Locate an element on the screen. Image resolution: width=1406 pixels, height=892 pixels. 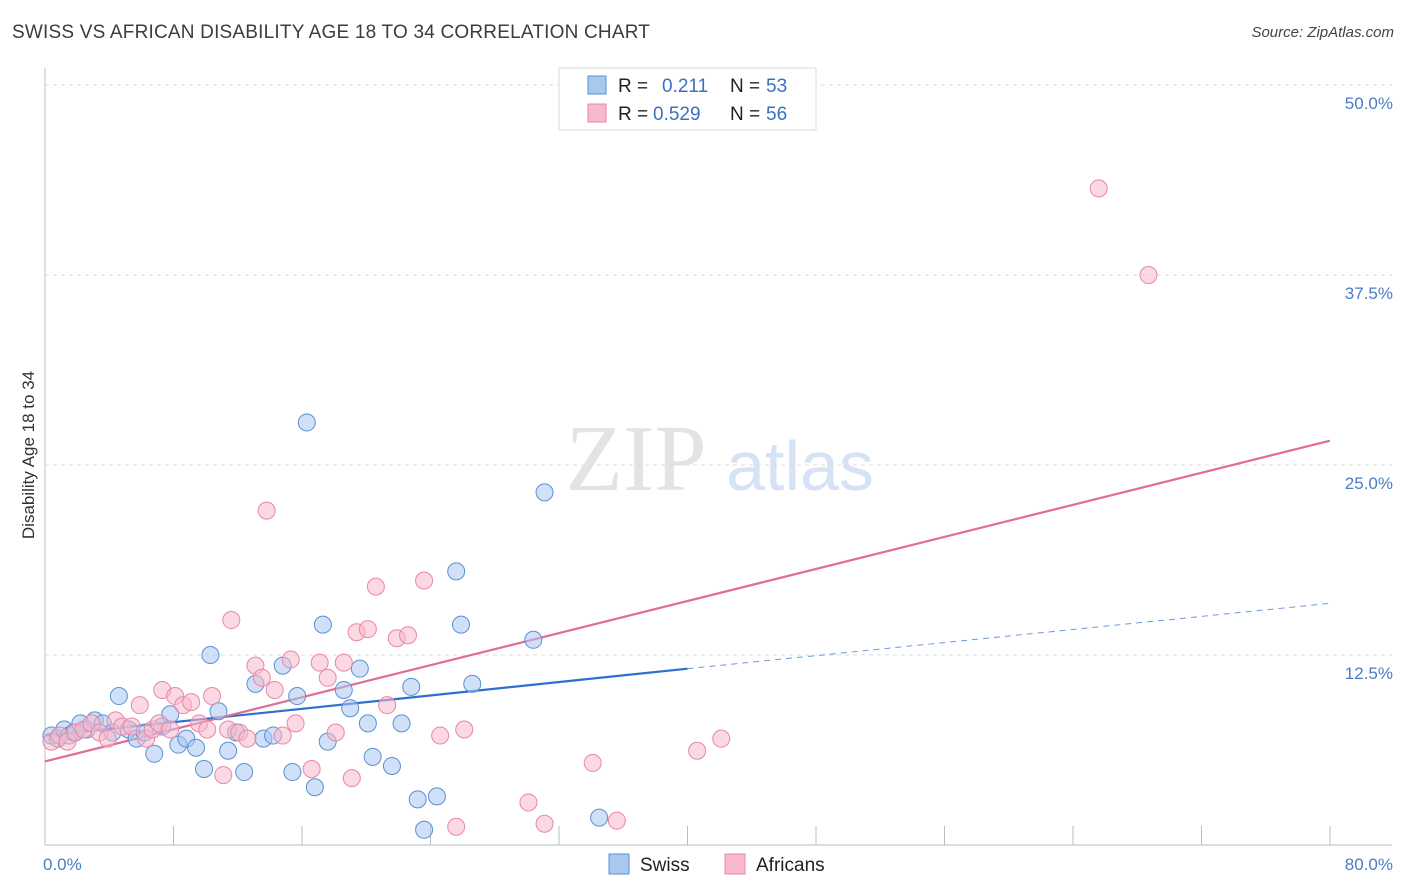
legend-r-value-africans: 0.529 is located at coordinates (677, 114).